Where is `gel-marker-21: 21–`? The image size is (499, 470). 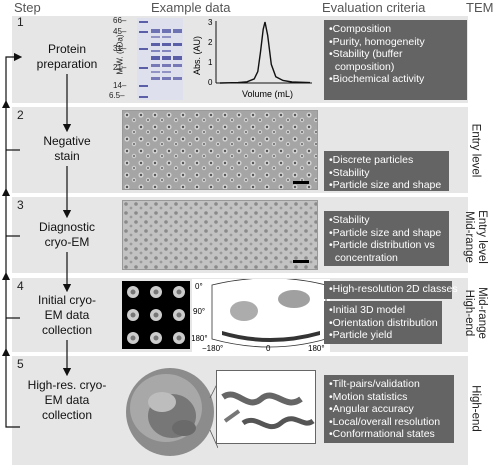
gel-marker-21: 21– is located at coordinates (120, 67).